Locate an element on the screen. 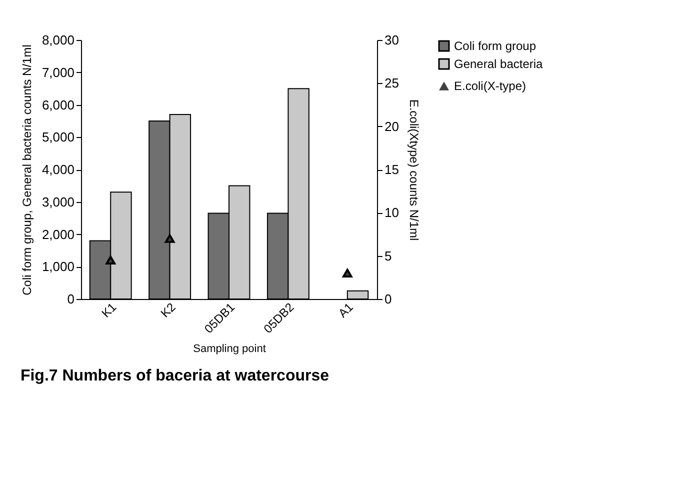 Image resolution: width=675 pixels, height=479 pixels. legend-label: E.coli(X-type) is located at coordinates (490, 86).